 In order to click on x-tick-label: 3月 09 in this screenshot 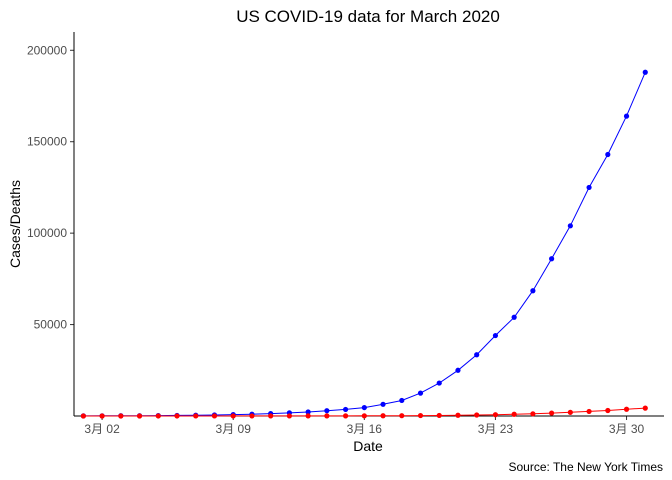, I will do `click(234, 429)`.